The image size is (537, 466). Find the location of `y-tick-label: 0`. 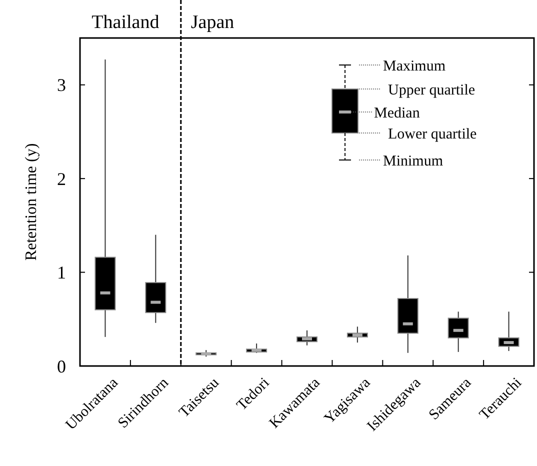

y-tick-label: 0 is located at coordinates (61, 366).